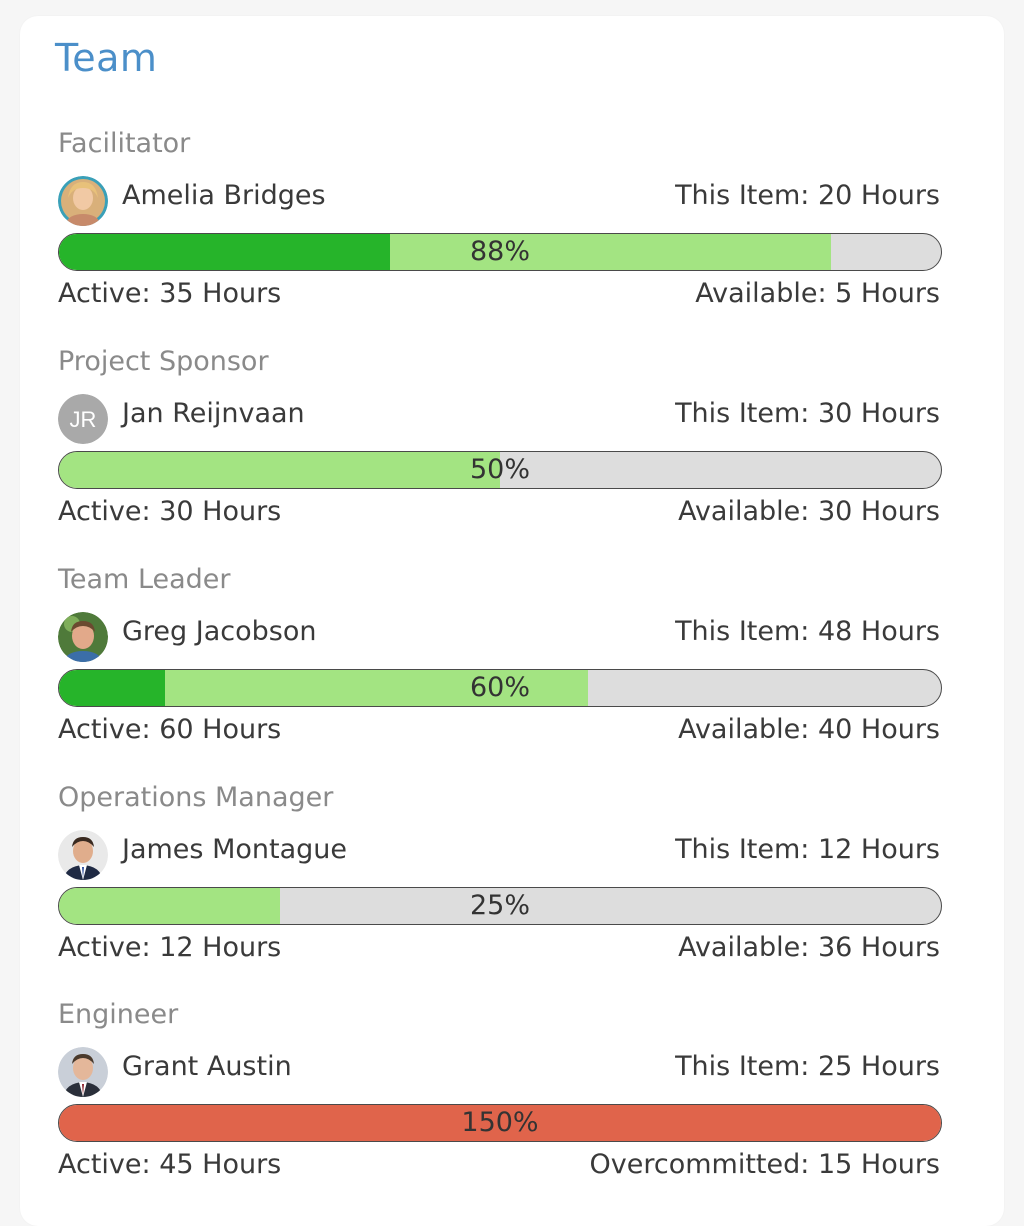  I want to click on available-hours: Available: 5 Hours, so click(817, 293).